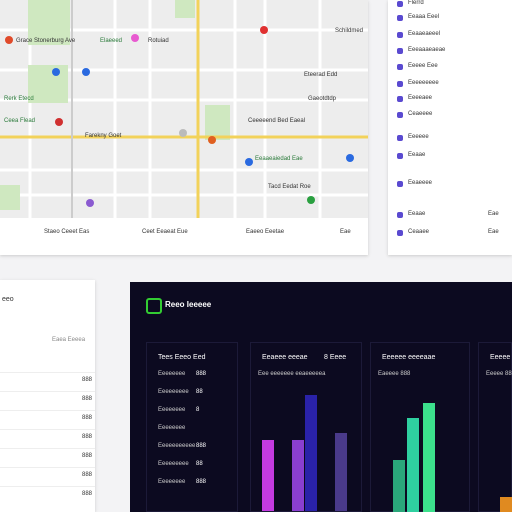 This screenshot has width=512, height=512. I want to click on list-label: Eeaaeaeeel, so click(424, 34).